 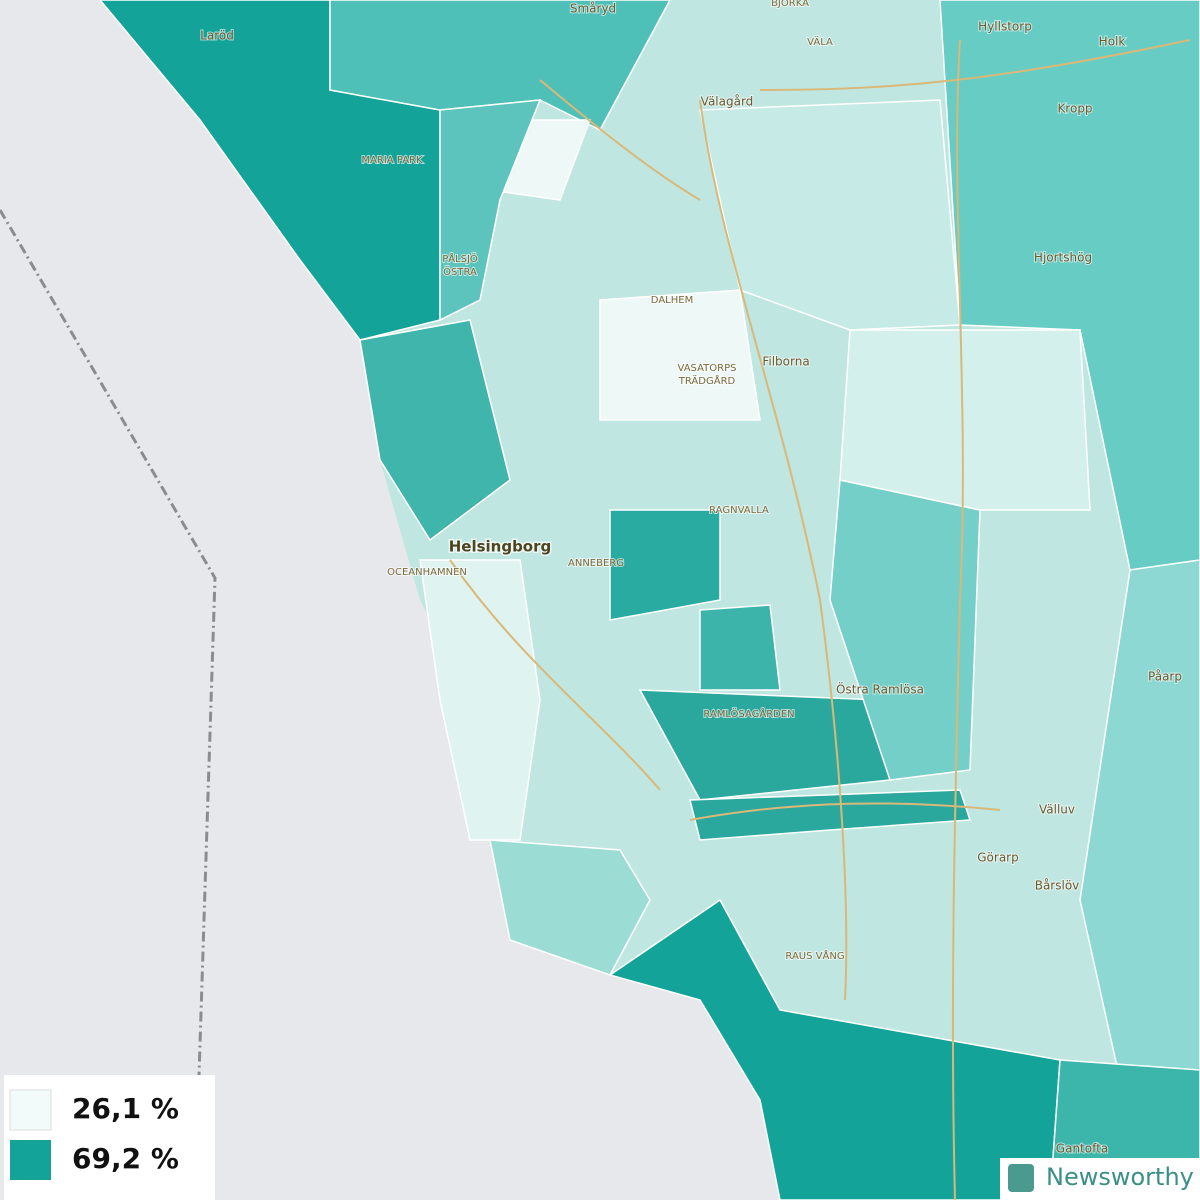 I want to click on place-label: TRÄDGÅRD, so click(x=707, y=380).